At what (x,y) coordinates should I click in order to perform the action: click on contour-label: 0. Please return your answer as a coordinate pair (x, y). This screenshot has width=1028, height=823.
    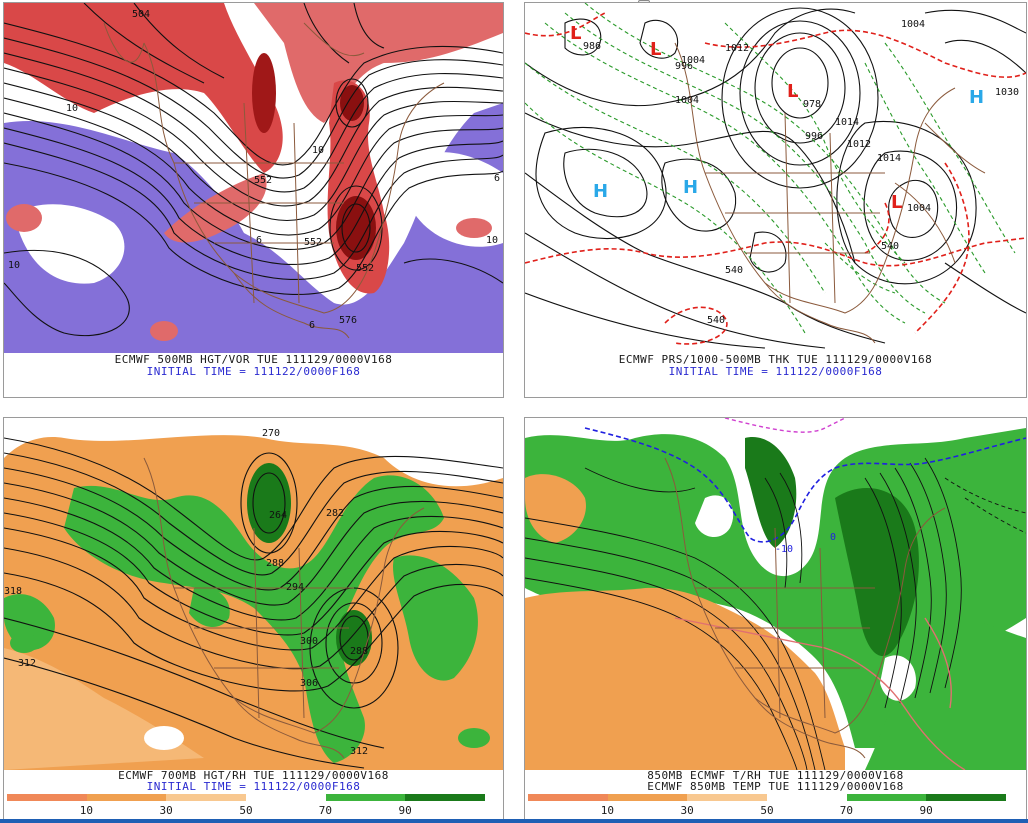
    Looking at the image, I should click on (833, 537).